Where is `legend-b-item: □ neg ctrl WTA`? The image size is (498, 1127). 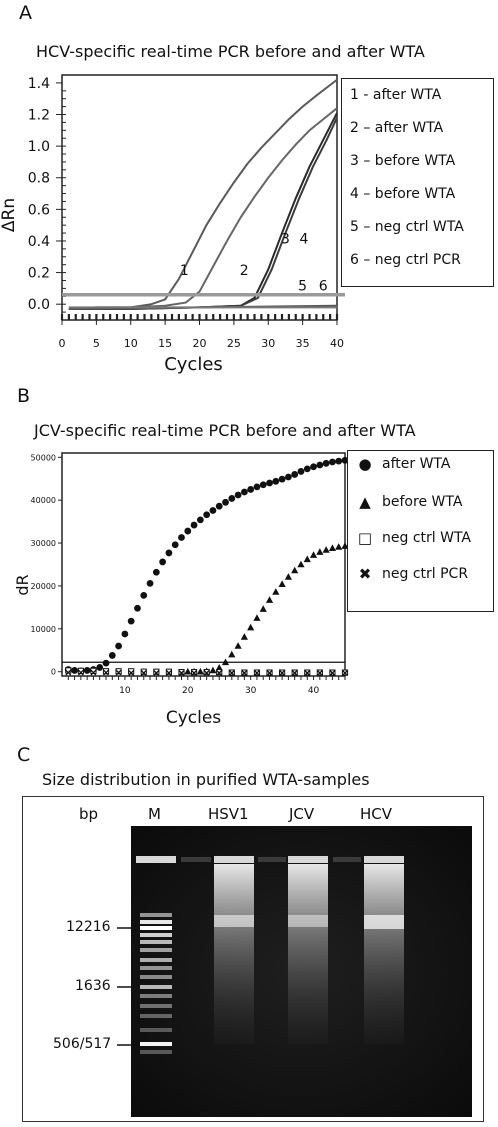
legend-b-item: □ neg ctrl WTA is located at coordinates (412, 538).